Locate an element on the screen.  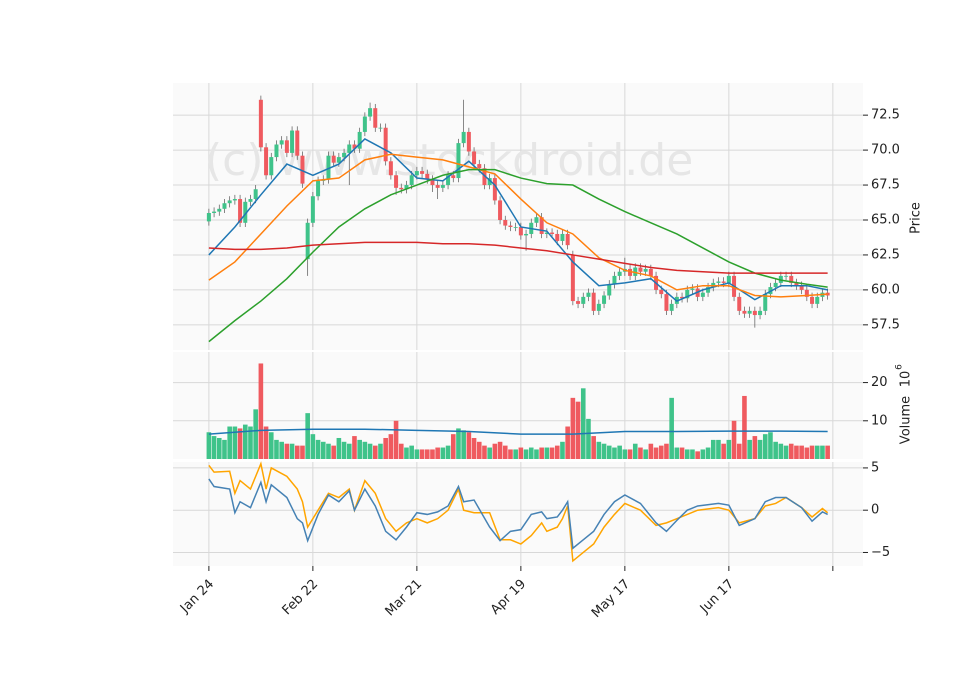
y-tick-label: 20 is located at coordinates (879, 382).